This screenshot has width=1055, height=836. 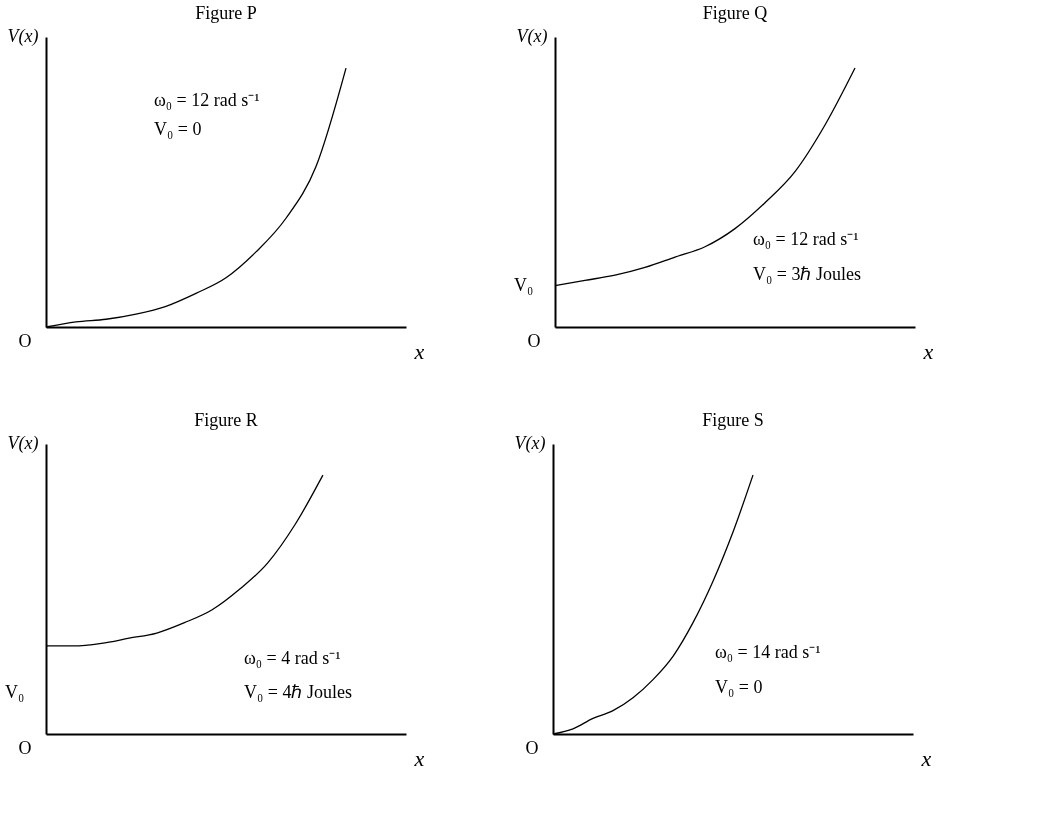 What do you see at coordinates (226, 420) in the screenshot?
I see `chart-title: Figure R` at bounding box center [226, 420].